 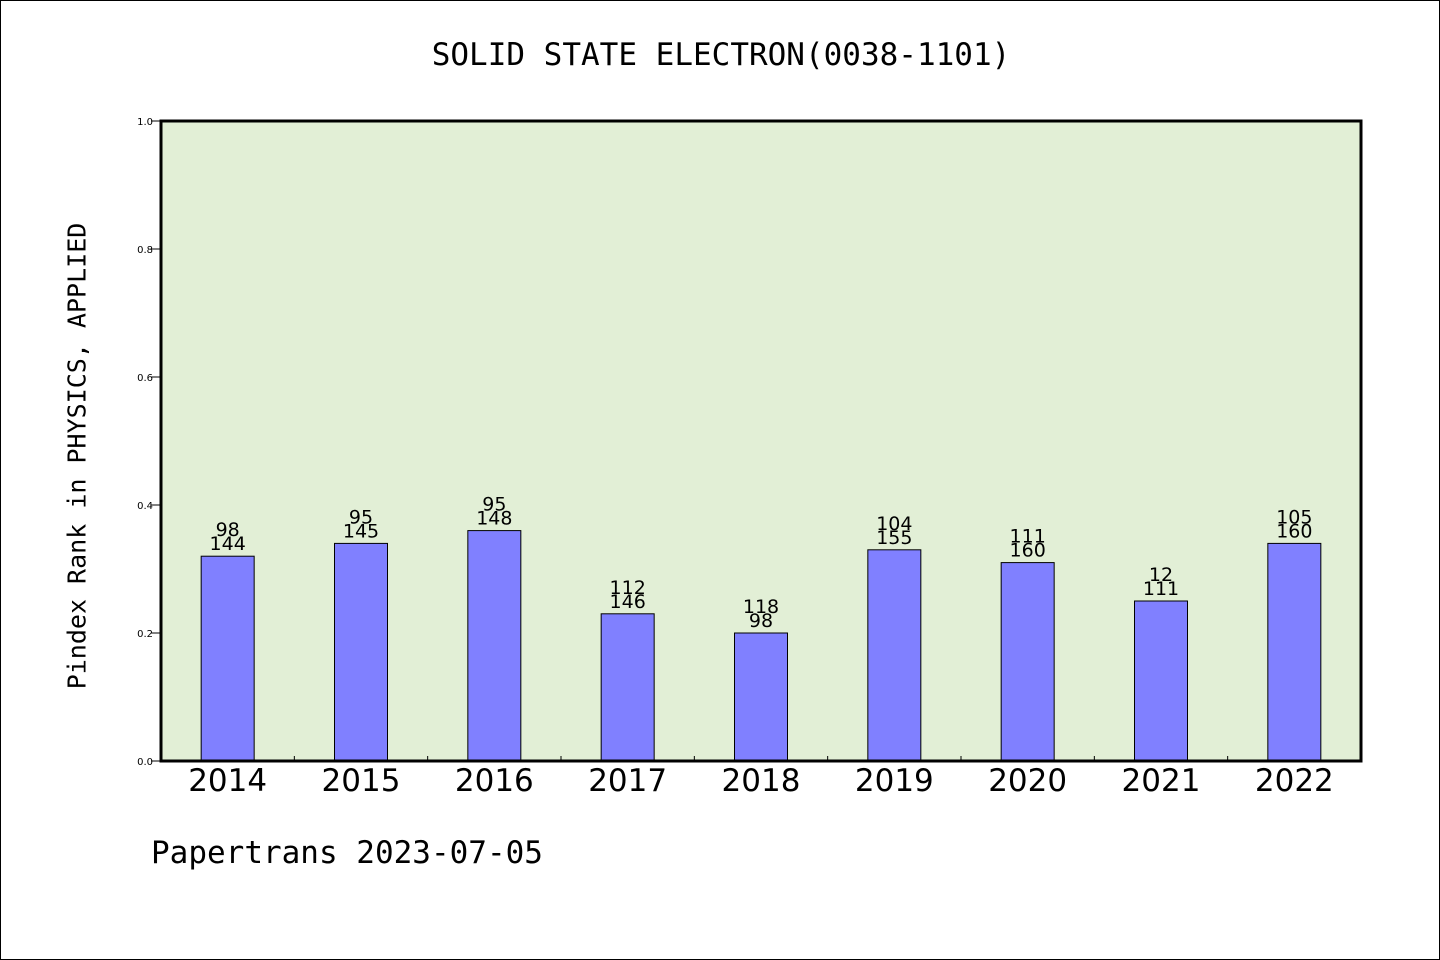 What do you see at coordinates (145, 250) in the screenshot?
I see `y-tick-label: 0.8` at bounding box center [145, 250].